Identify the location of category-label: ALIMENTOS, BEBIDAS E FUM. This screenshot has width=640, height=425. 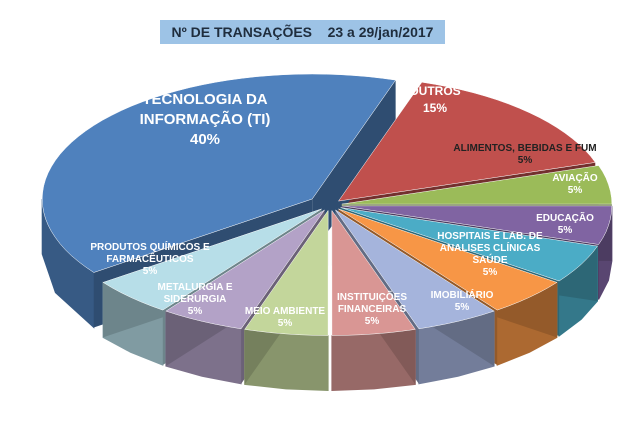
(525, 148).